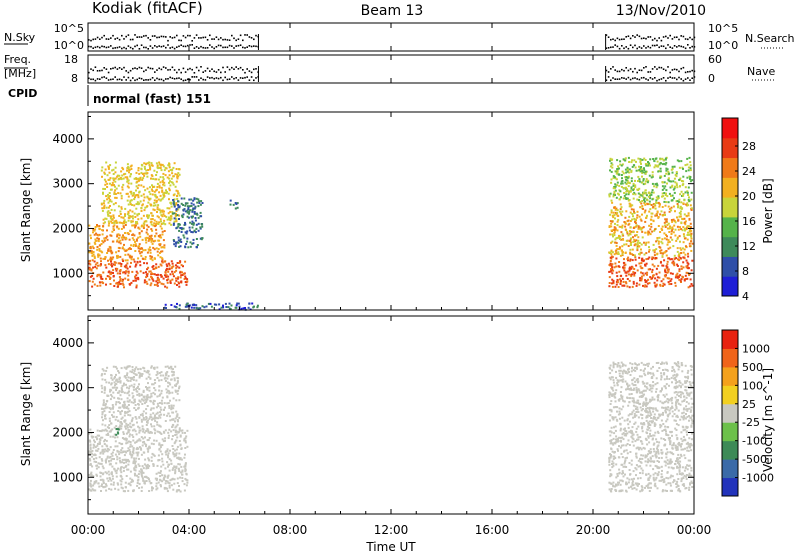 The image size is (800, 558). I want to click on nave-tick-top: 60, so click(715, 59).